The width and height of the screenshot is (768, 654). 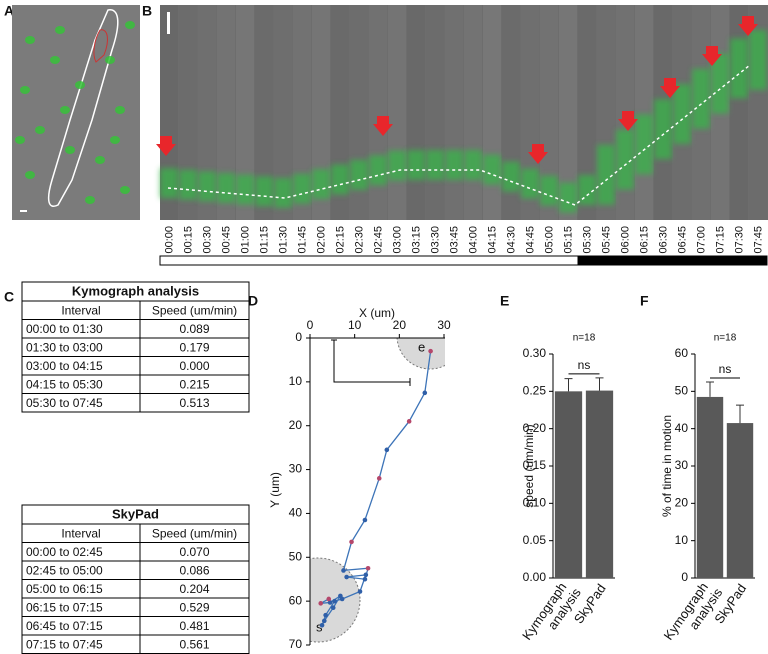 I want to click on time-label: 06:00, so click(x=625, y=240).